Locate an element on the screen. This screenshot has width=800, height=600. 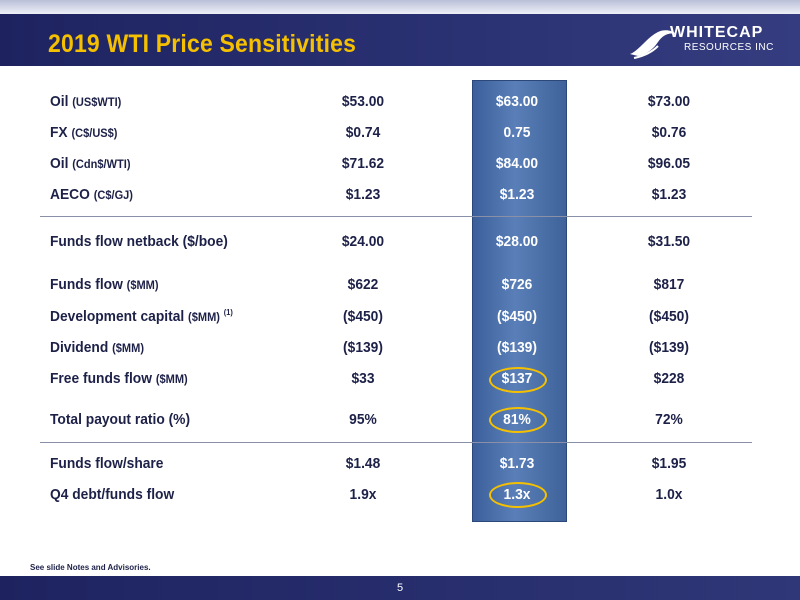
cell-base: $1.73 is located at coordinates (517, 463).